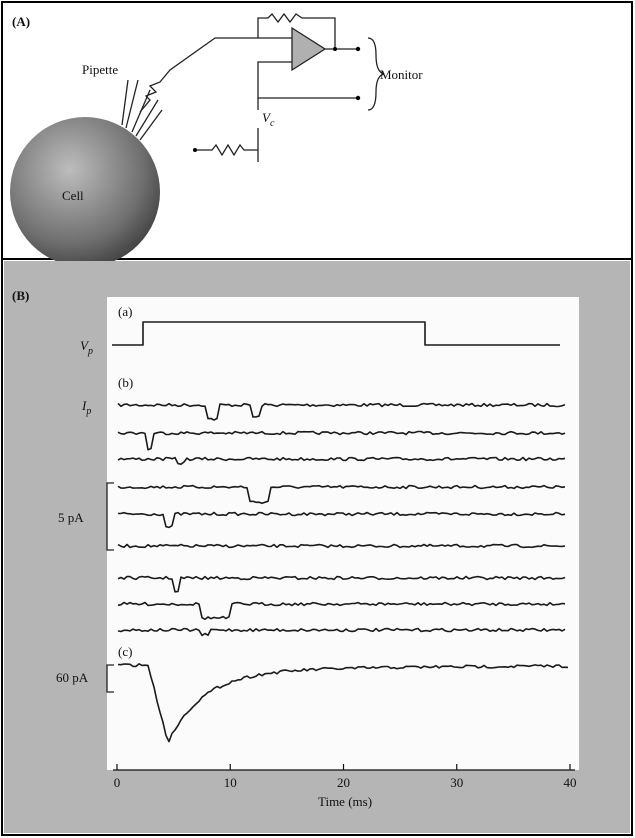  I want to click on tick-label: 10, so click(230, 782).